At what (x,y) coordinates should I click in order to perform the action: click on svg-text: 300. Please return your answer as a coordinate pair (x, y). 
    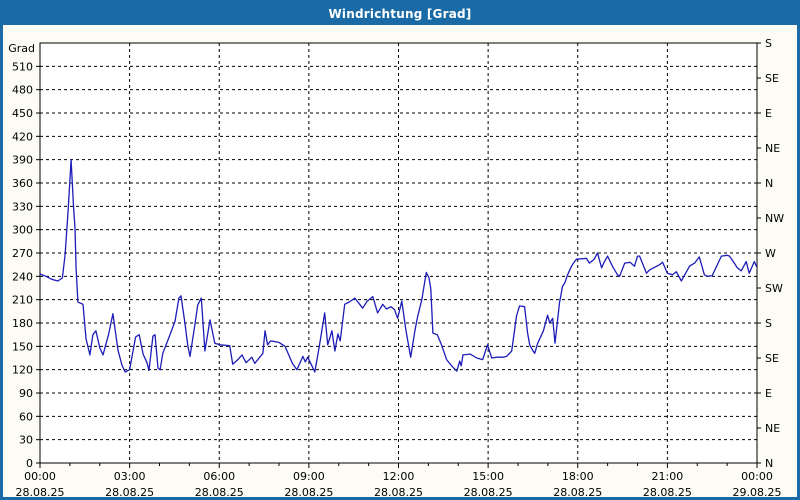
    Looking at the image, I should click on (22, 230).